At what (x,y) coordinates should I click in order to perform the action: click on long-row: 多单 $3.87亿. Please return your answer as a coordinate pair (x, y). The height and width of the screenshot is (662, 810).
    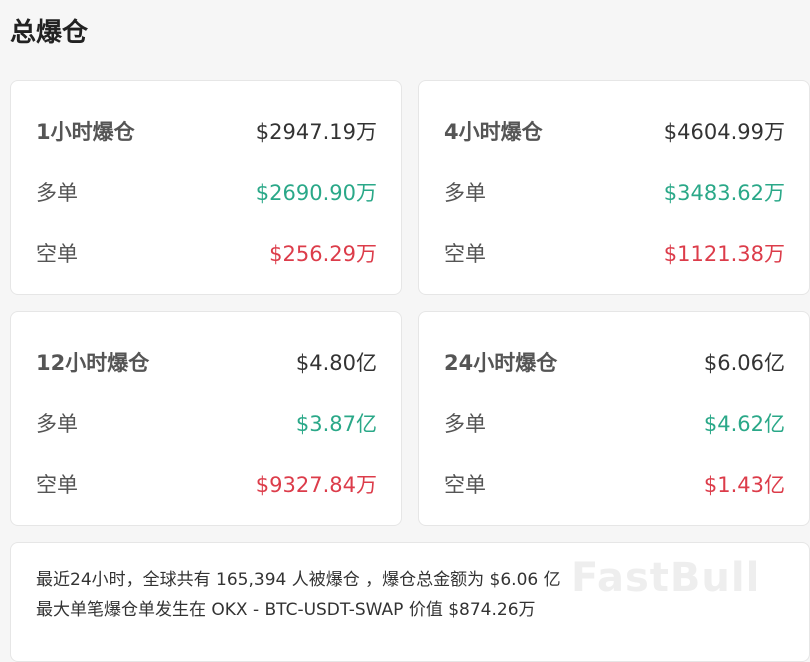
    Looking at the image, I should click on (206, 423).